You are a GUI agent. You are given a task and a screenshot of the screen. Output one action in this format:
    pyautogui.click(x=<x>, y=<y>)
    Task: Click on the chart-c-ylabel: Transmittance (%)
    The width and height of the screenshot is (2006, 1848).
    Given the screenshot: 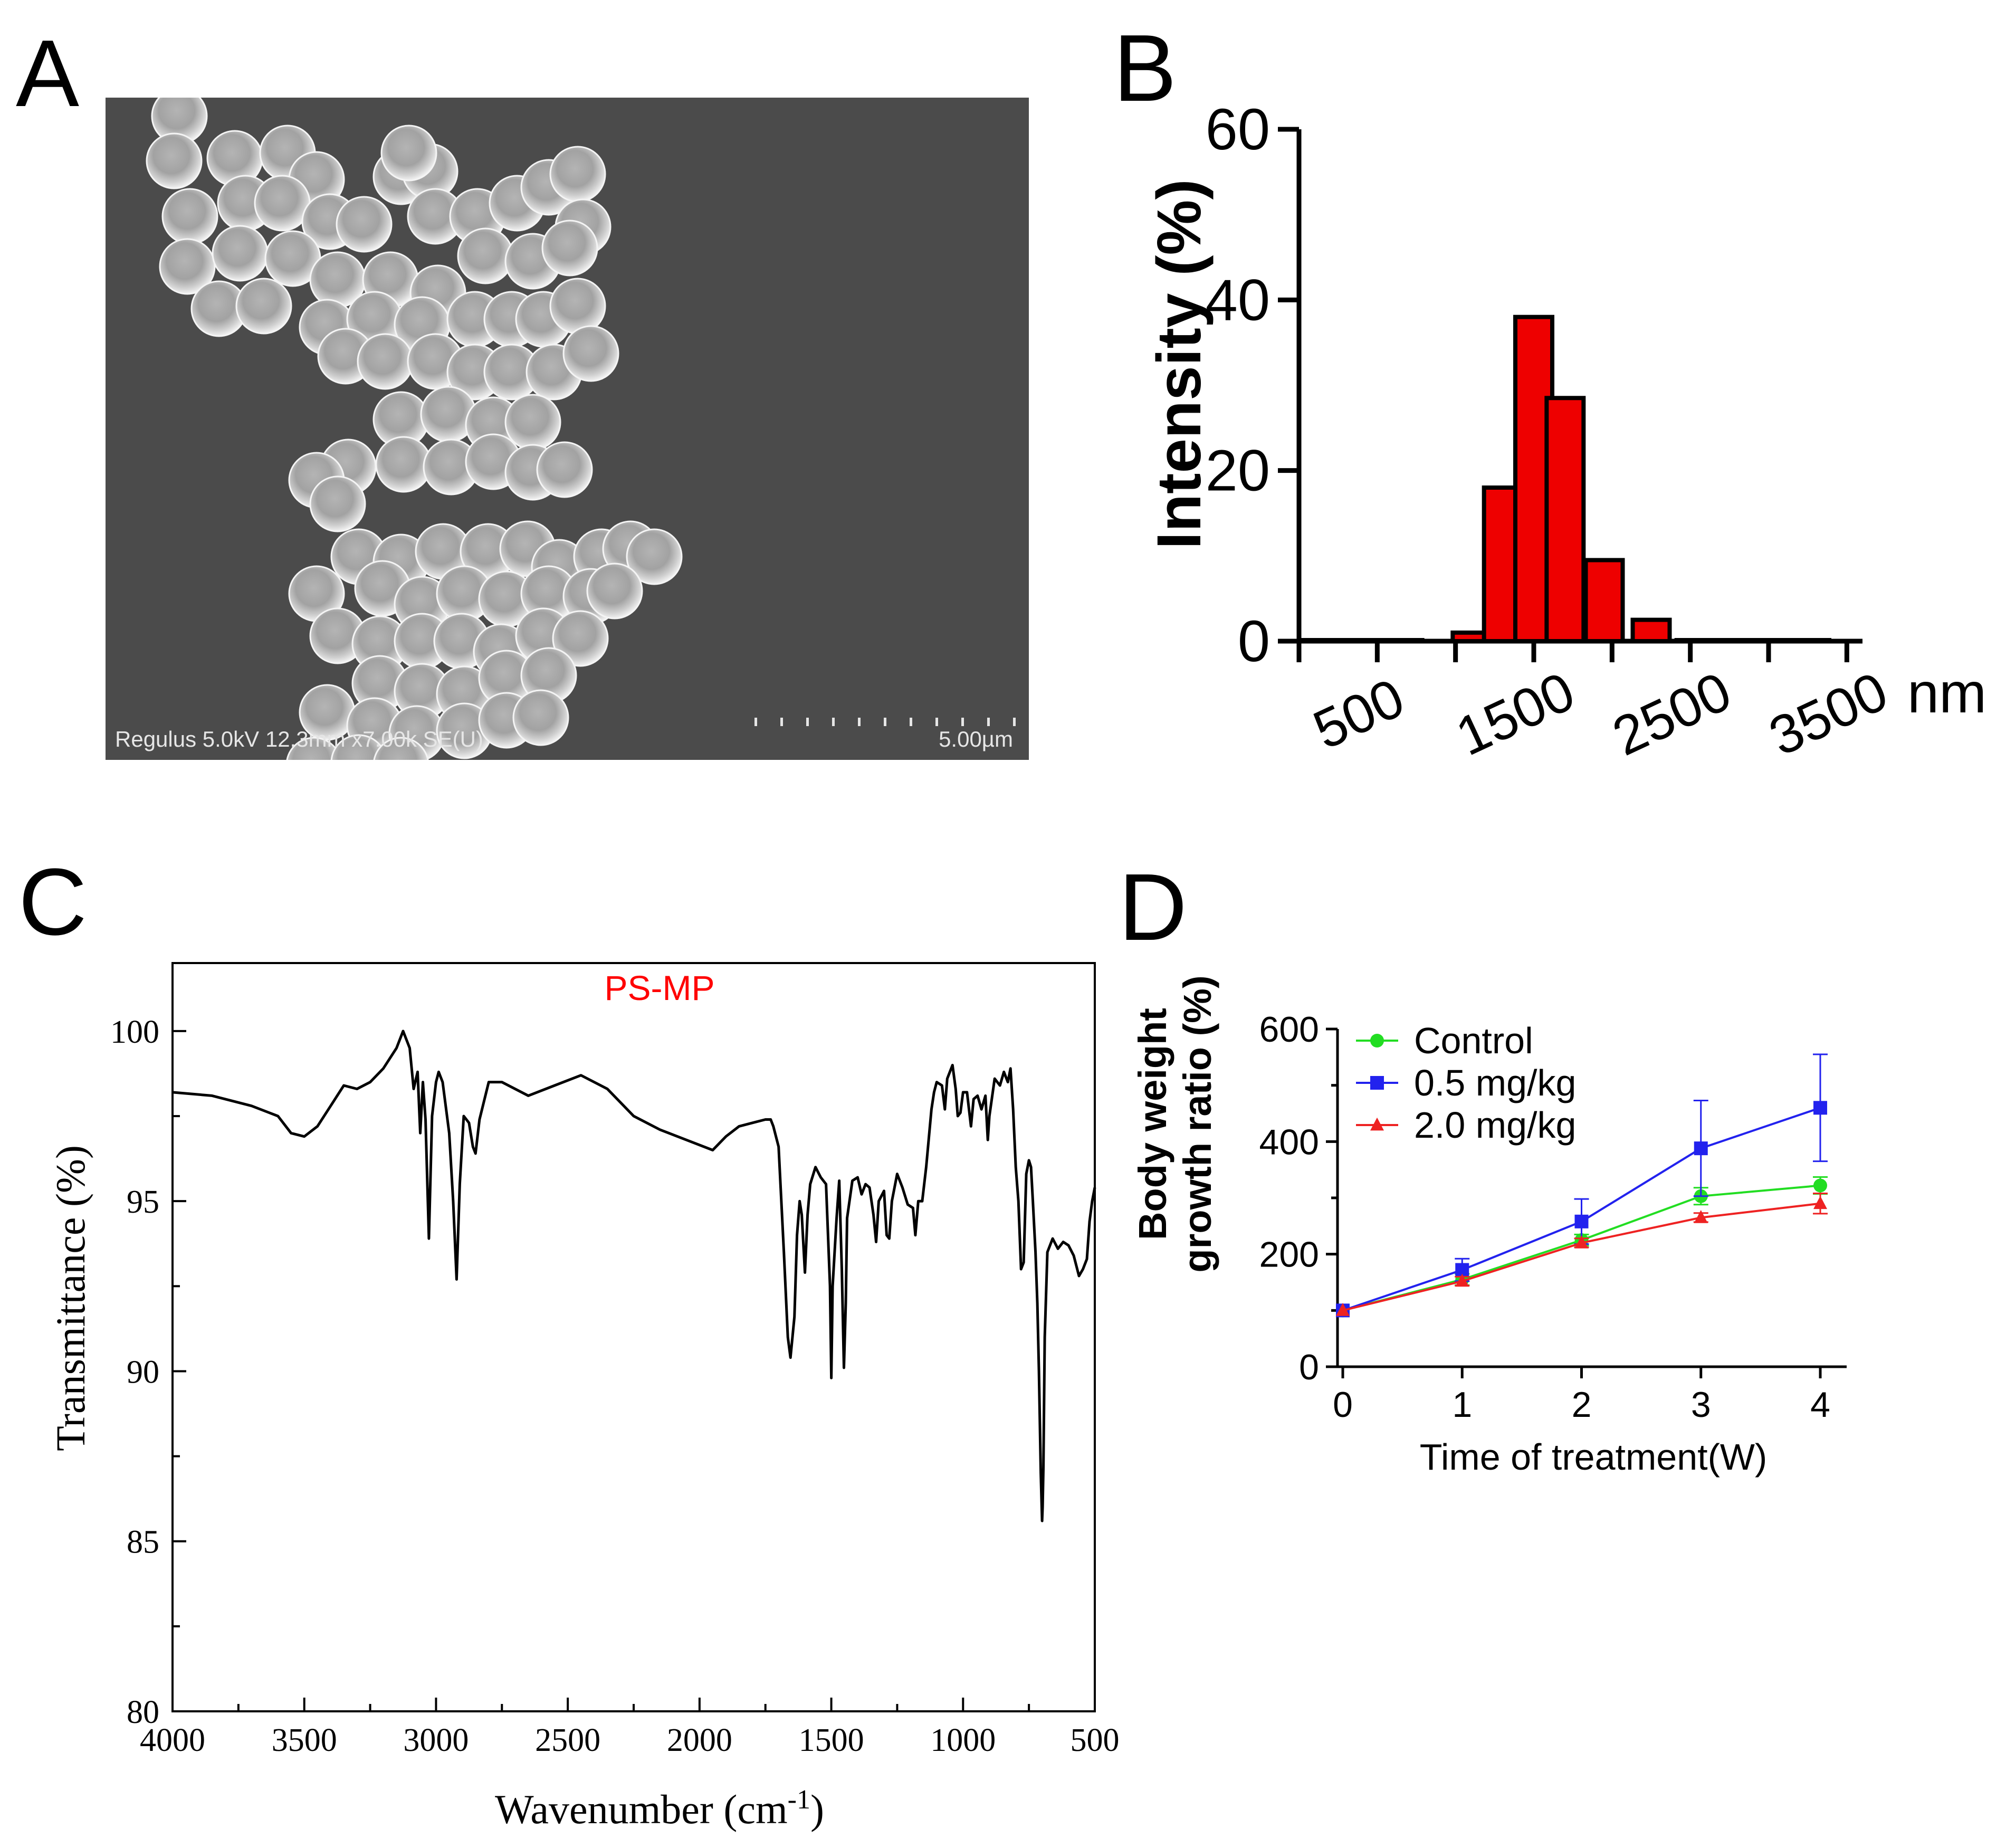 What is the action you would take?
    pyautogui.click(x=70, y=1298)
    